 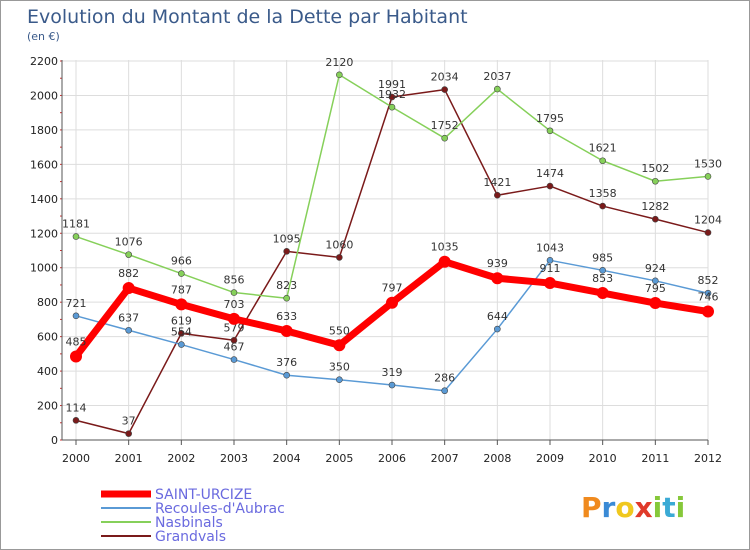 What do you see at coordinates (44, 164) in the screenshot?
I see `y-tick-label: 1600` at bounding box center [44, 164].